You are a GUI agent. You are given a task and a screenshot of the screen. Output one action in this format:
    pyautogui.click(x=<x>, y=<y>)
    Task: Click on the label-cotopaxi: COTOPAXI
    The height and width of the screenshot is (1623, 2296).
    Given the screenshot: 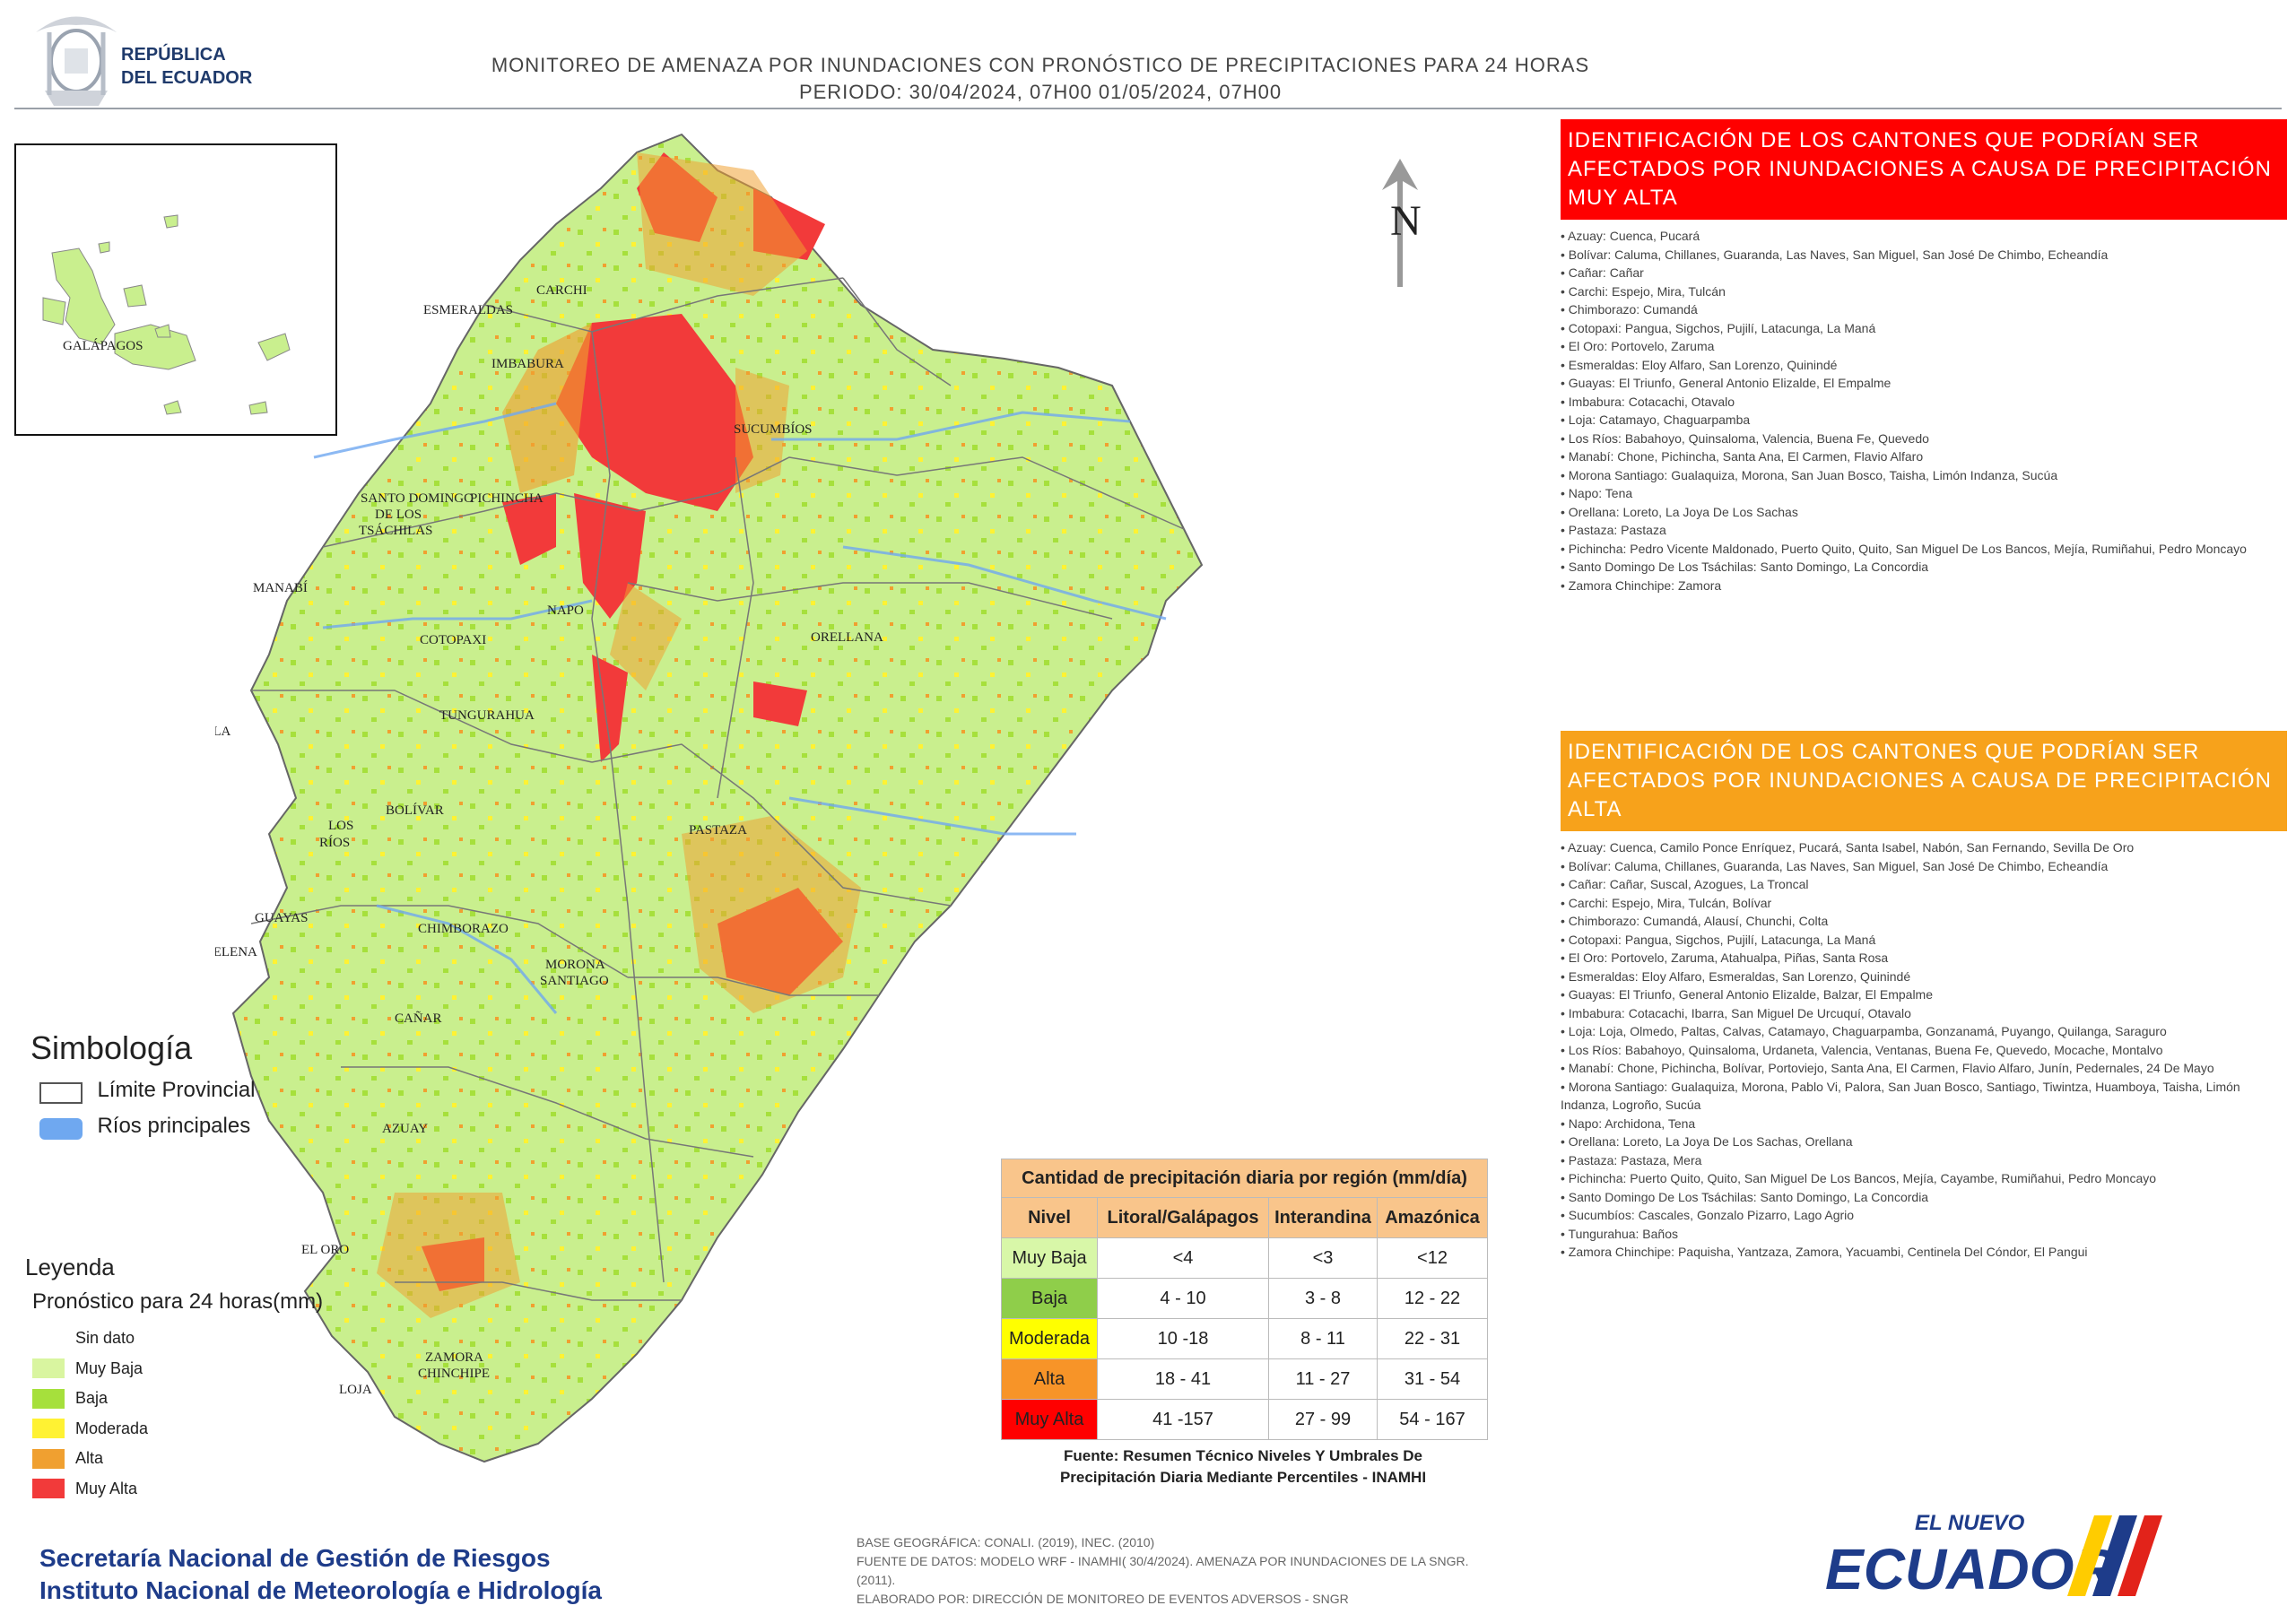 What is the action you would take?
    pyautogui.click(x=453, y=640)
    